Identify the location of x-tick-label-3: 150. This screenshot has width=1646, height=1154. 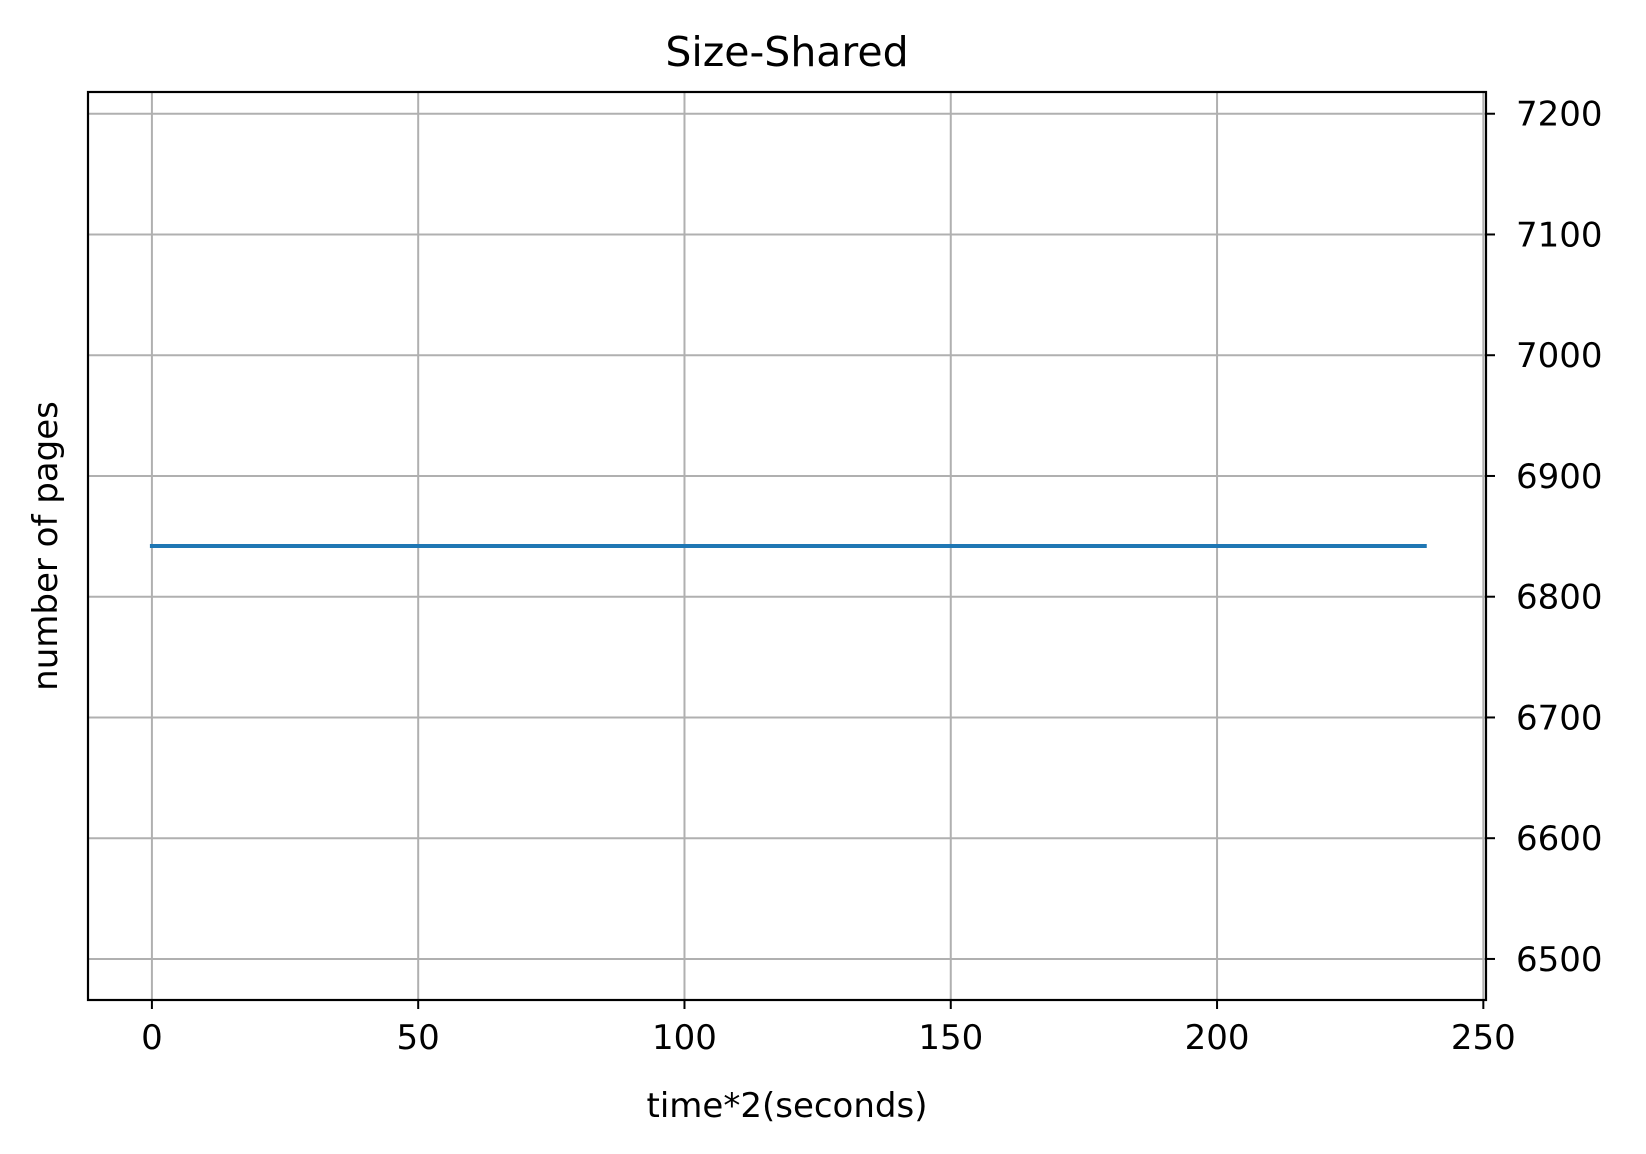
(950, 1038).